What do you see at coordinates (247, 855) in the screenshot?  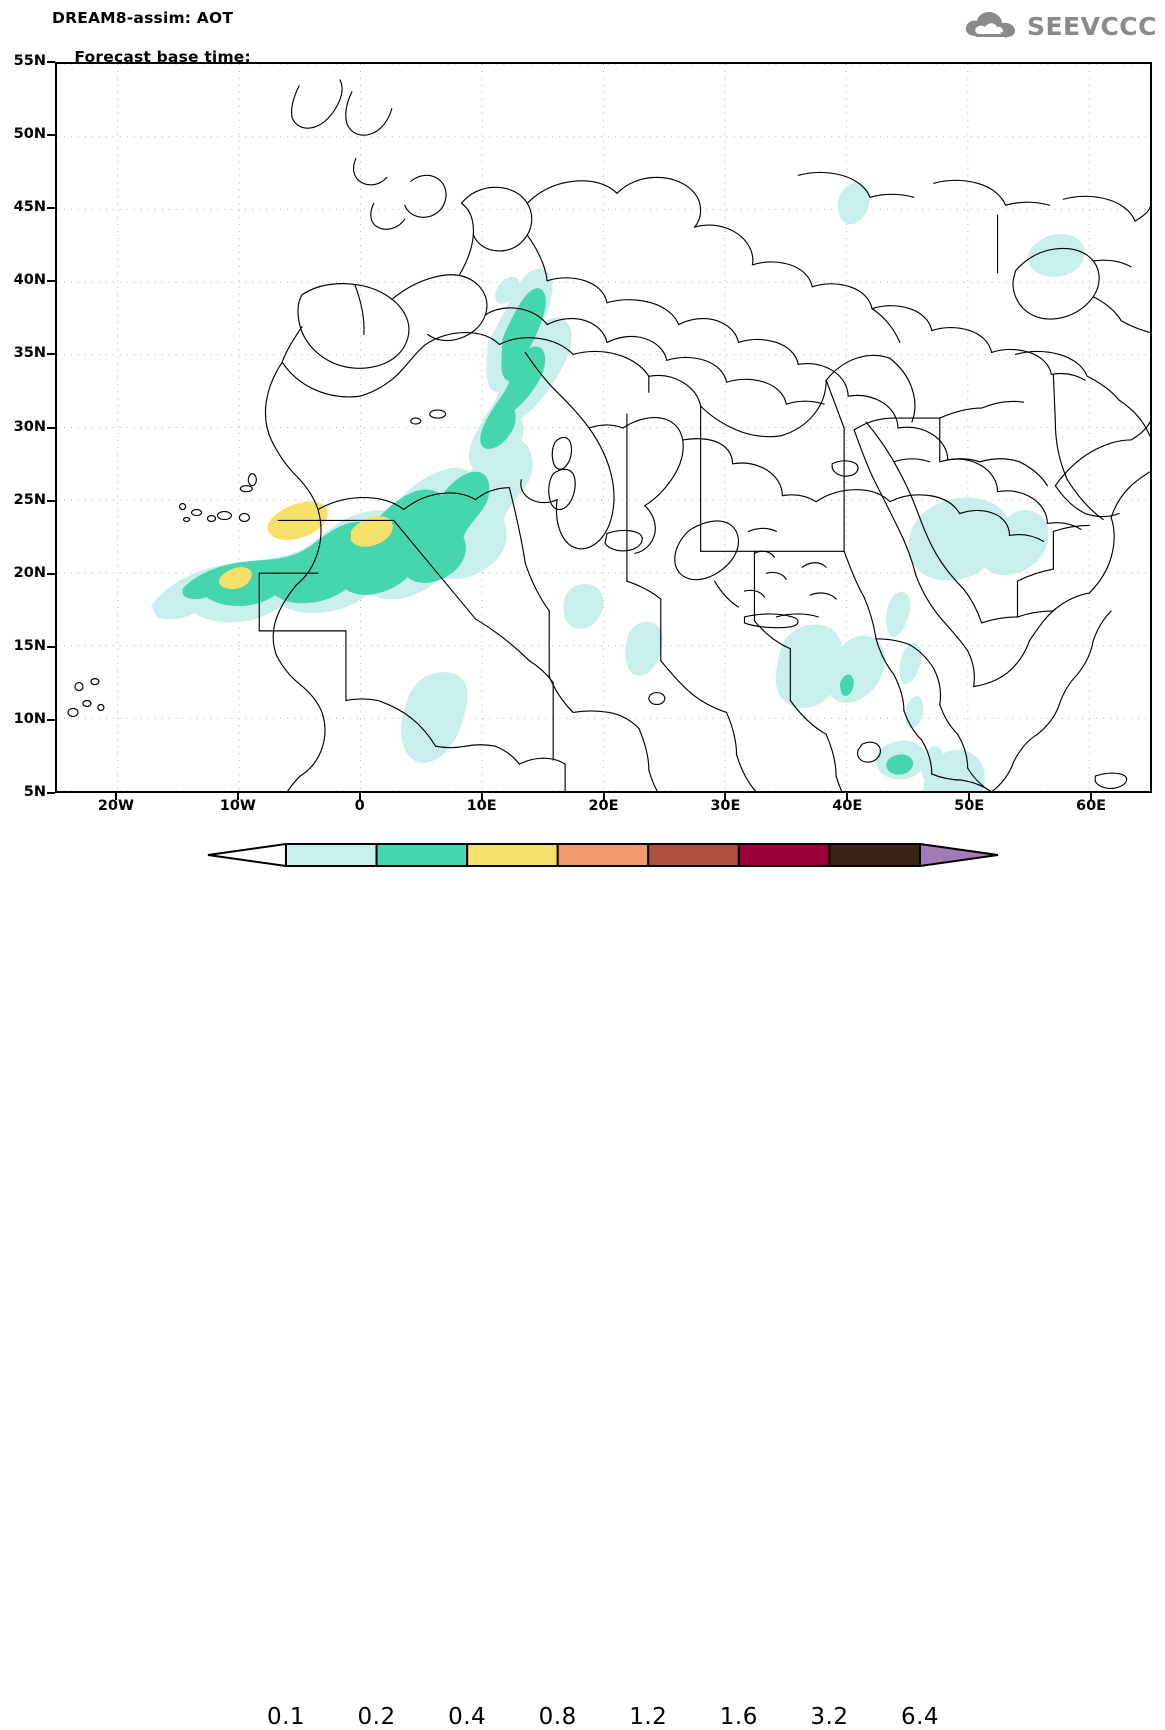 I see `colorbar-under-arrow` at bounding box center [247, 855].